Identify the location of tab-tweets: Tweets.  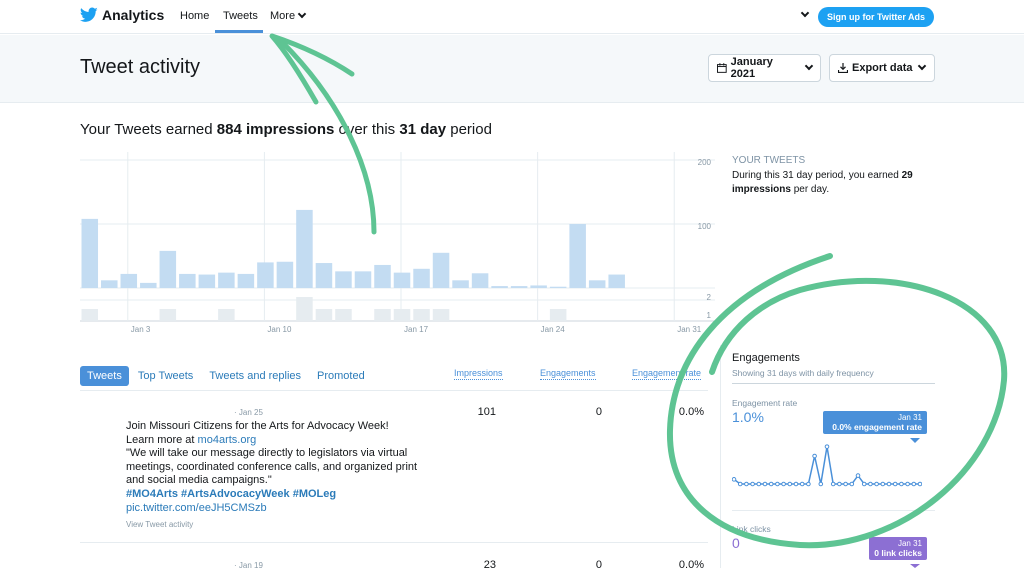
(104, 376).